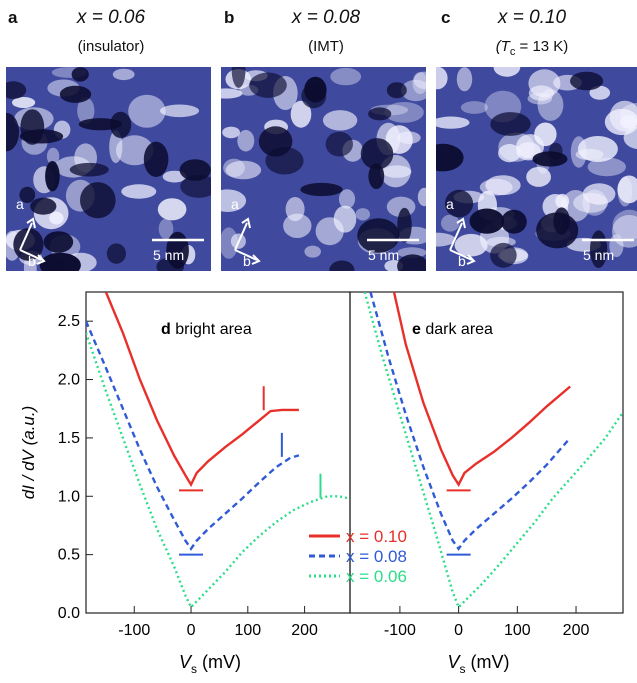 The height and width of the screenshot is (683, 637). I want to click on panel-subtitle-c: (Tc = 13 K), so click(532, 48).